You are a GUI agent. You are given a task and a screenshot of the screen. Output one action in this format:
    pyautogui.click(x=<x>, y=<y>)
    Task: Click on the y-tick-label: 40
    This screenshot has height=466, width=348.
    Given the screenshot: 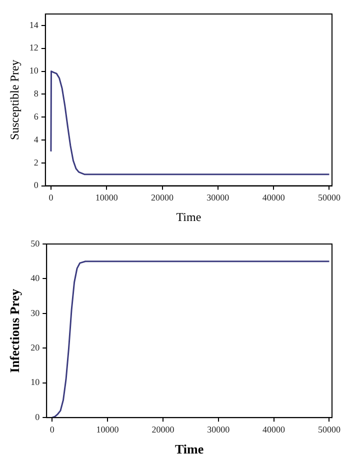 What is the action you would take?
    pyautogui.click(x=35, y=278)
    